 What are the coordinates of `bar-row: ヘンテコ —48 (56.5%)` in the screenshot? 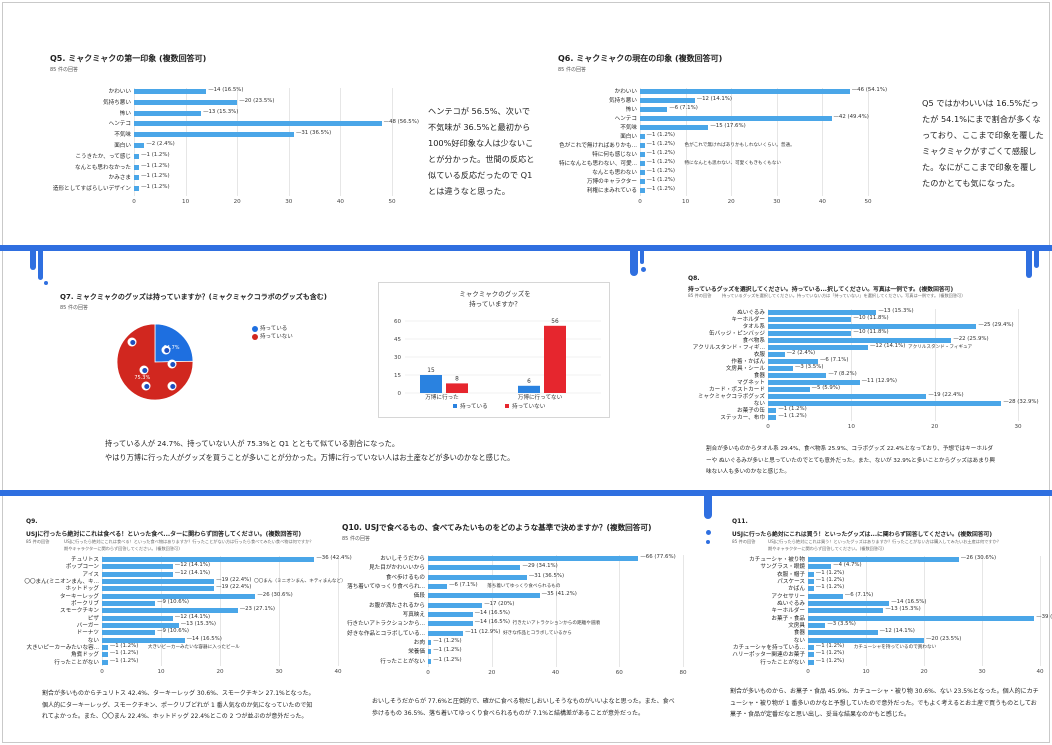 It's located at (264, 123).